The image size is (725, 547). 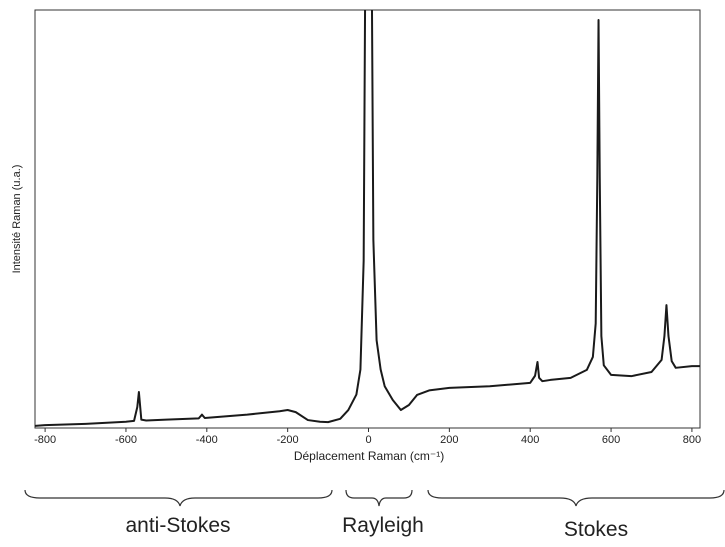 What do you see at coordinates (126, 440) in the screenshot?
I see `x-tick-label: -600` at bounding box center [126, 440].